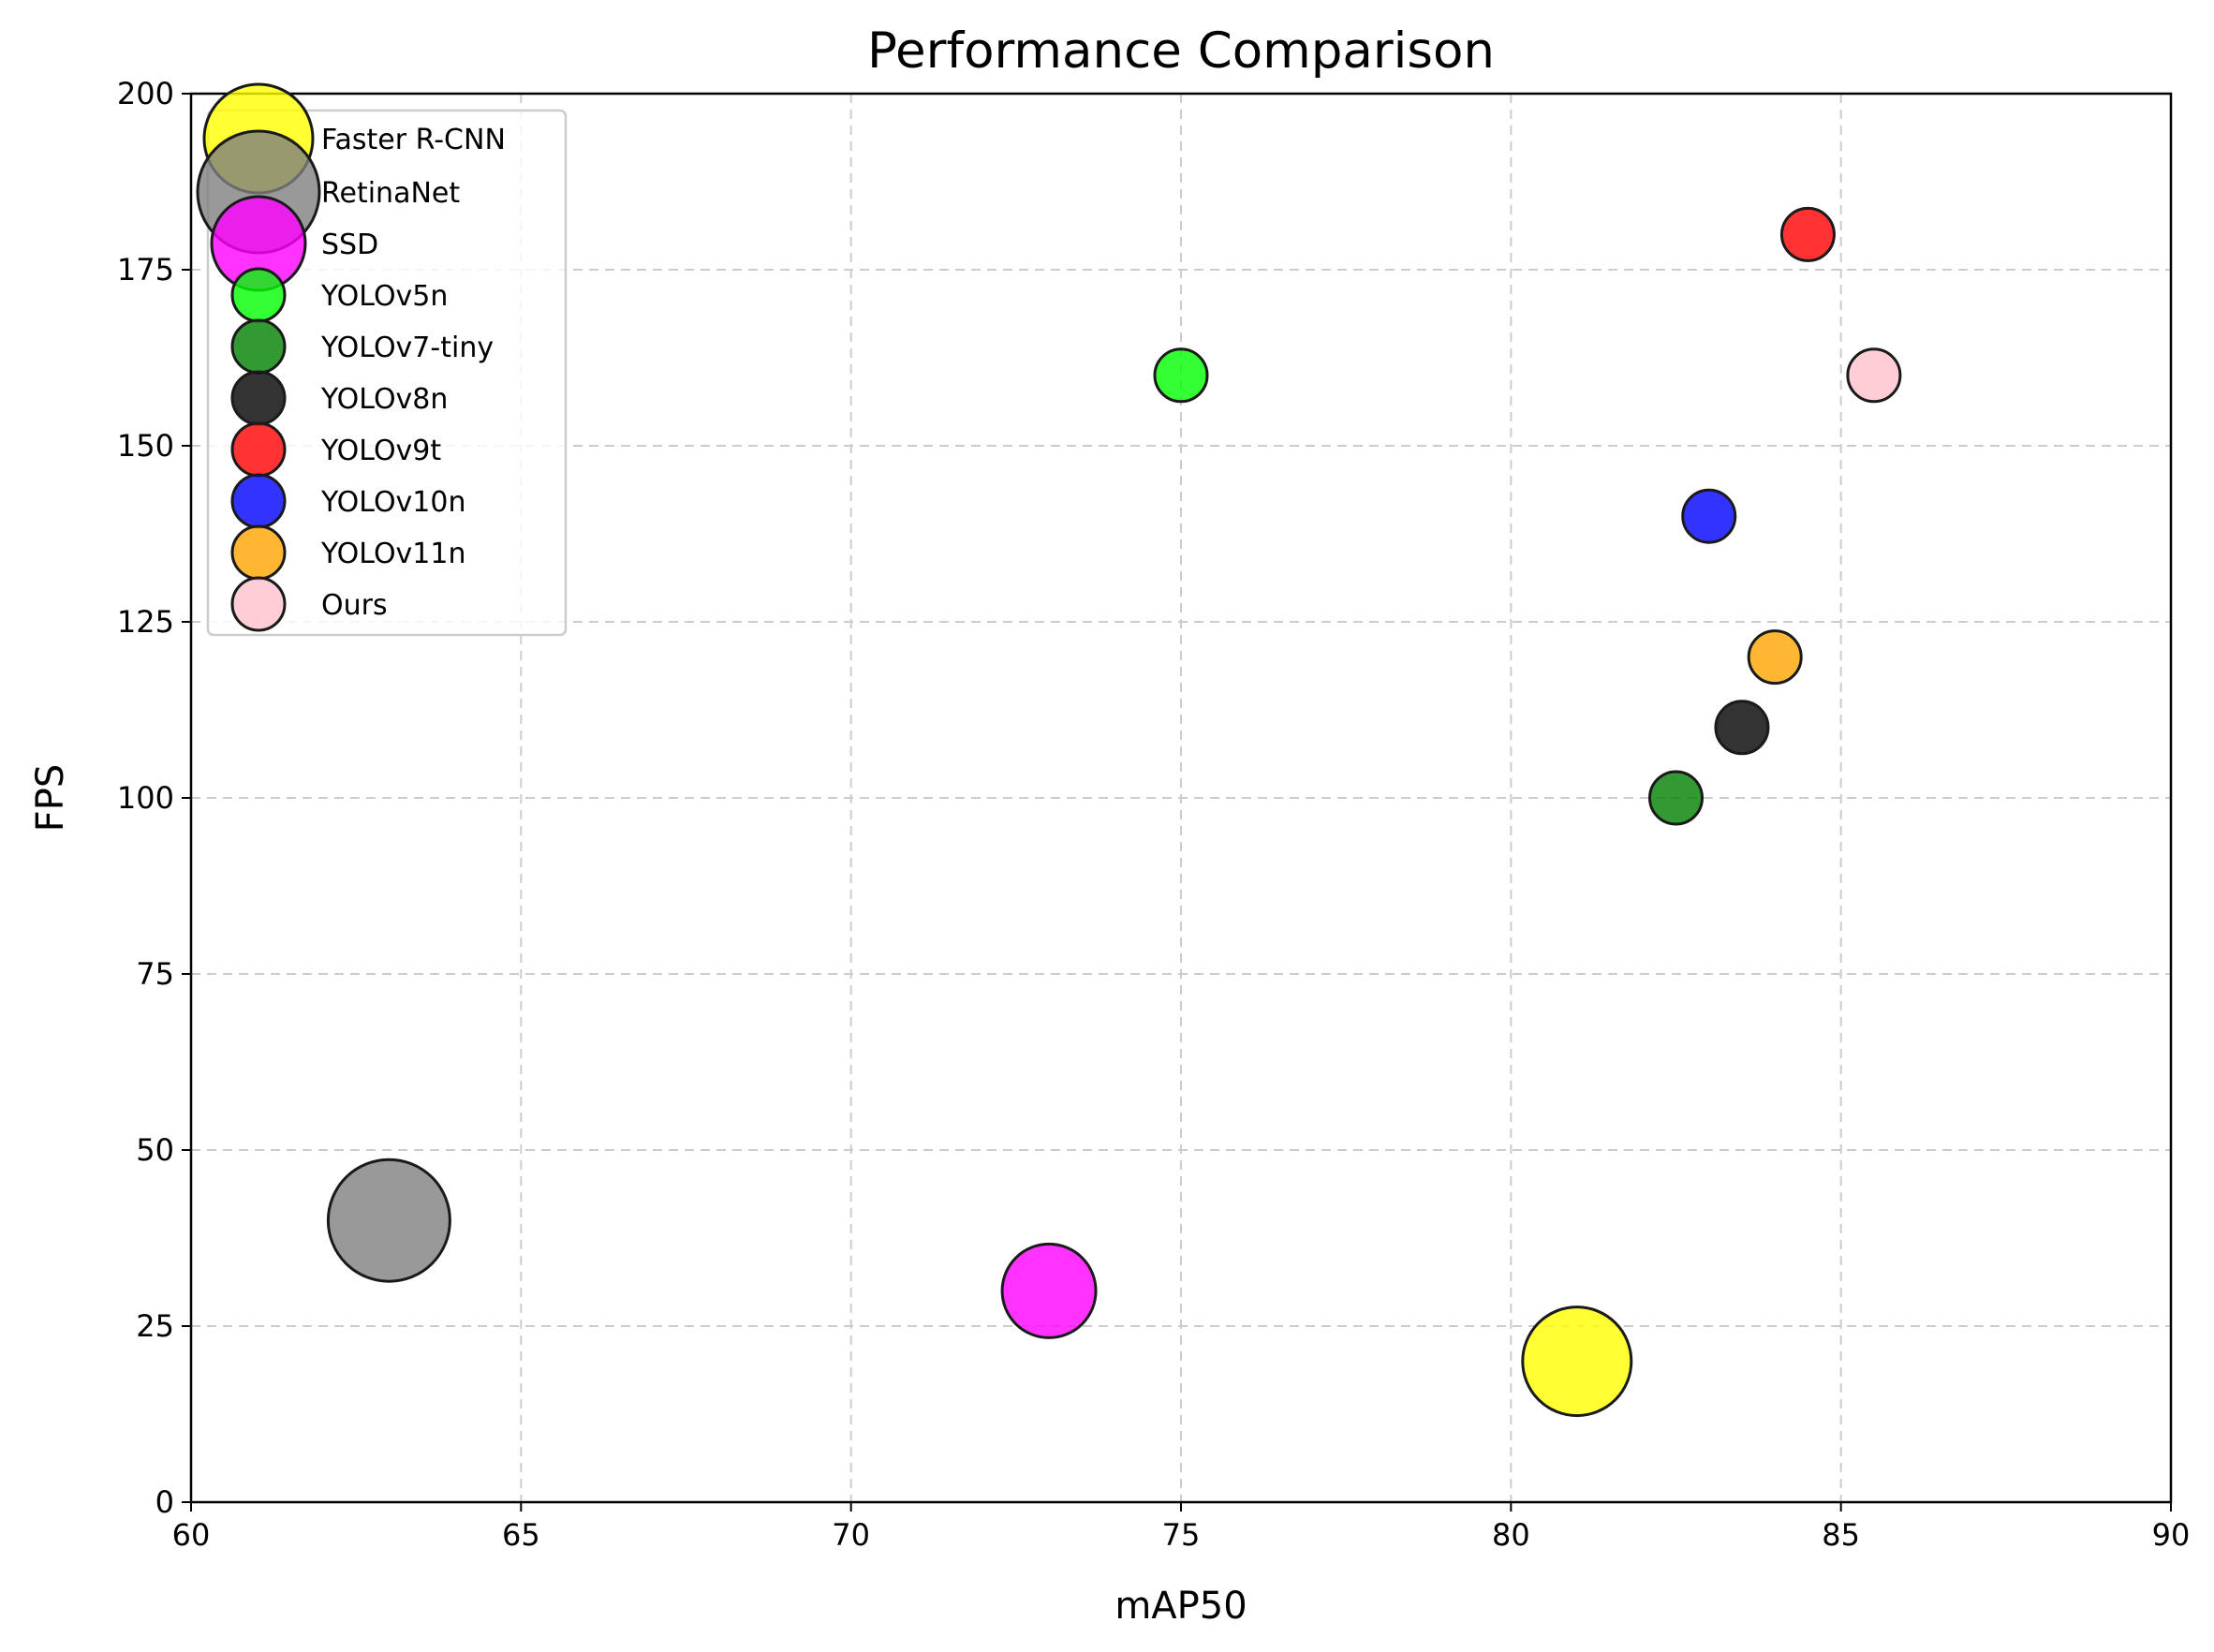 The image size is (2214, 1652). What do you see at coordinates (1742, 728) in the screenshot?
I see `data-point-yolov8n` at bounding box center [1742, 728].